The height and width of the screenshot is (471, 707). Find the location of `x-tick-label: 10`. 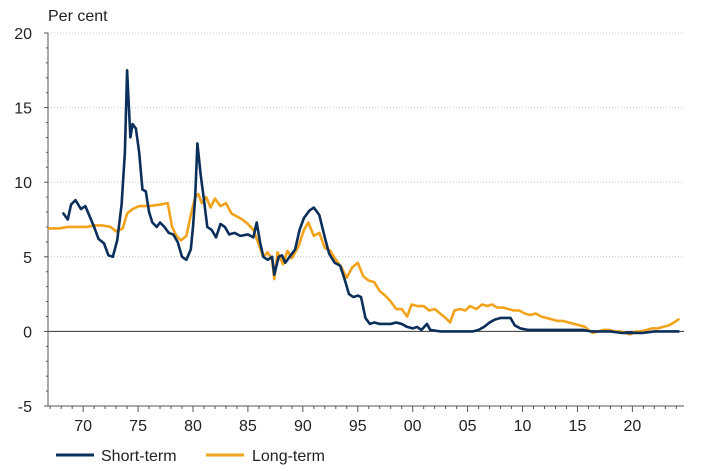

x-tick-label: 10 is located at coordinates (523, 426).